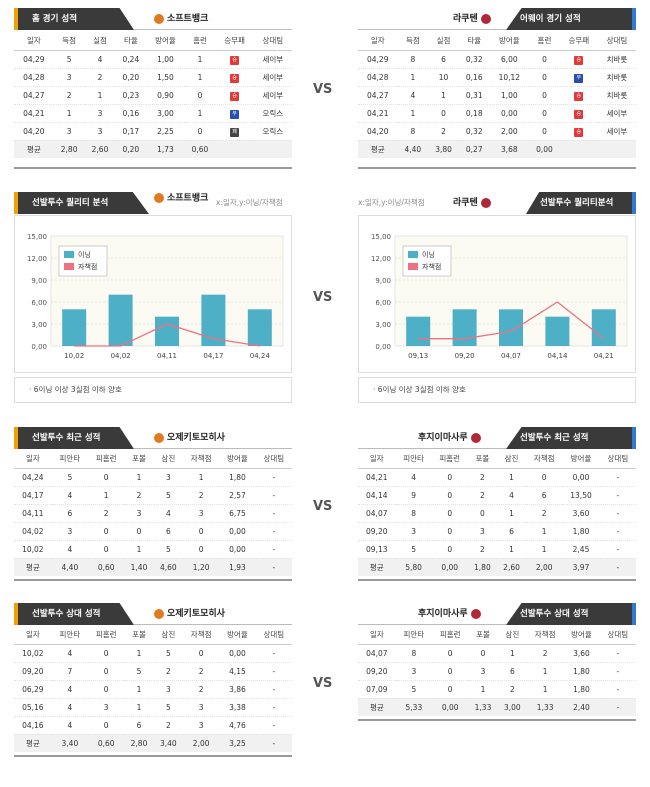  Describe the element at coordinates (465, 356) in the screenshot. I see `x-tick-label: 09,20` at that location.